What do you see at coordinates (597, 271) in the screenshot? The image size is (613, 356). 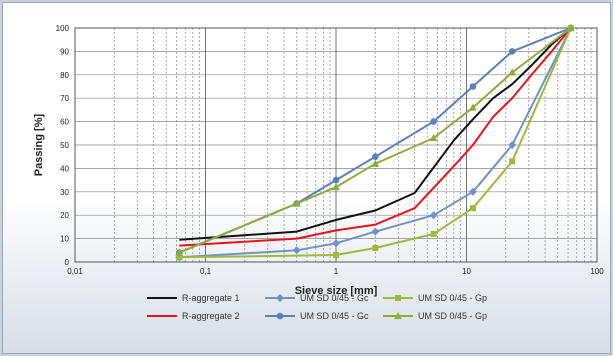 I see `x-tick-label: 100` at bounding box center [597, 271].